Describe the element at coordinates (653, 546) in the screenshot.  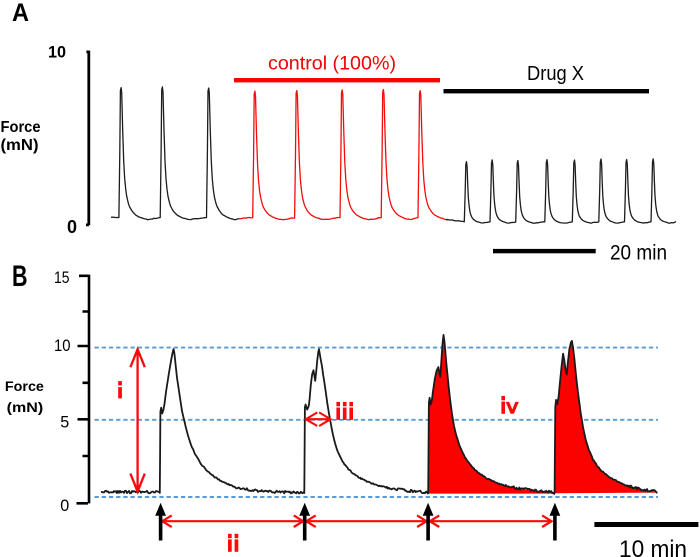
I see `svg-text: 10 min` at that location.